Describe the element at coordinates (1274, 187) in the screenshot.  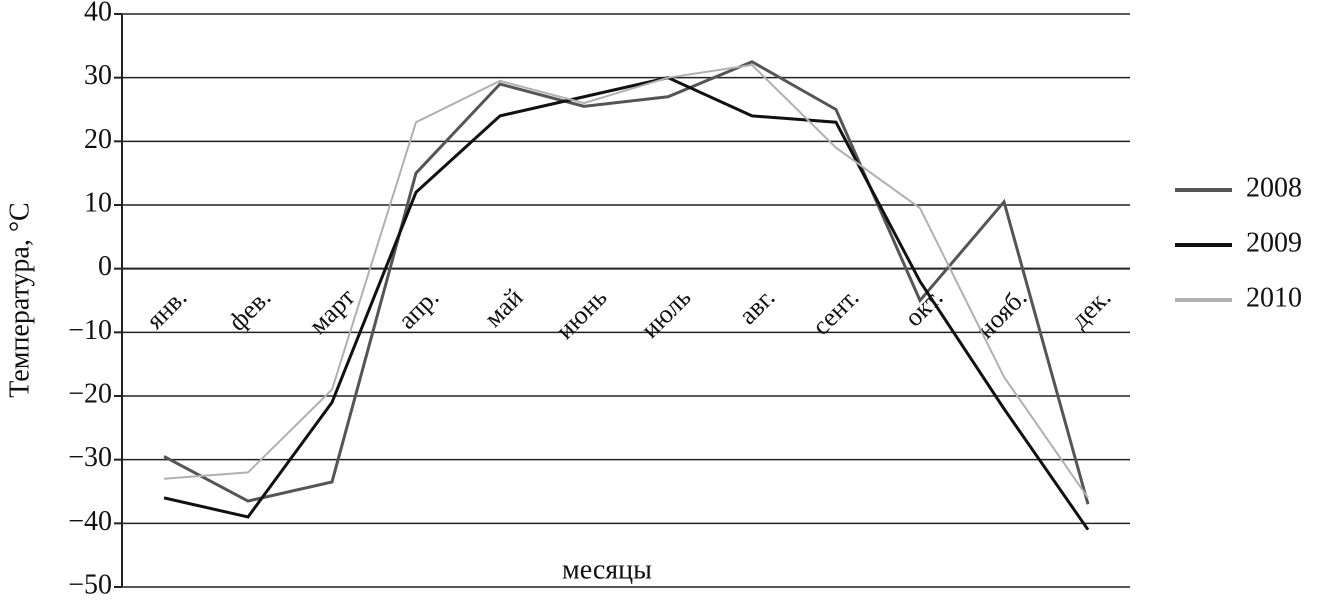
I see `legend-label: 2008` at that location.